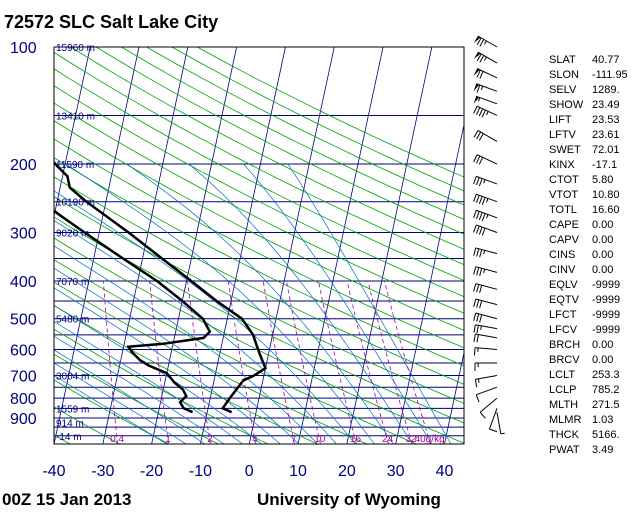 This screenshot has width=640, height=512. I want to click on stat-value: 23.53, so click(606, 120).